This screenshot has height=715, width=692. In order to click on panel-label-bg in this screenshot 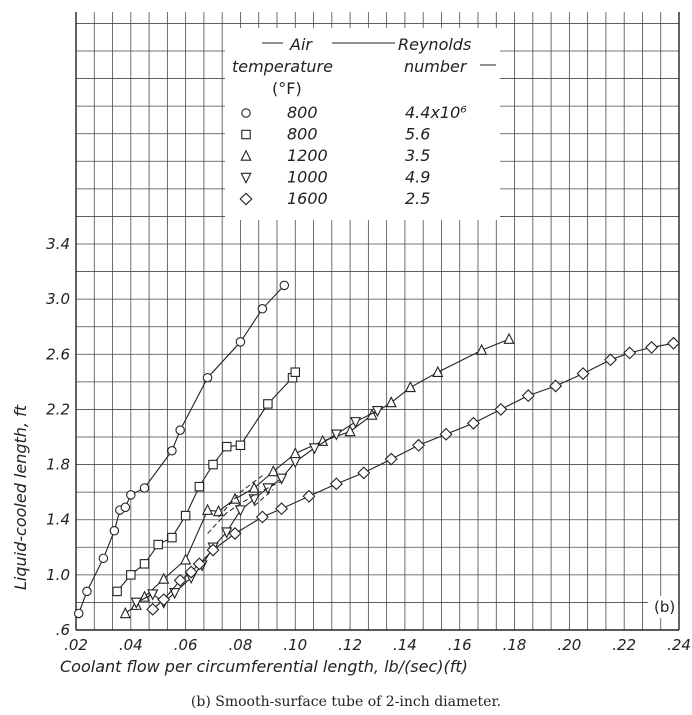, I will do `click(663, 607)`.